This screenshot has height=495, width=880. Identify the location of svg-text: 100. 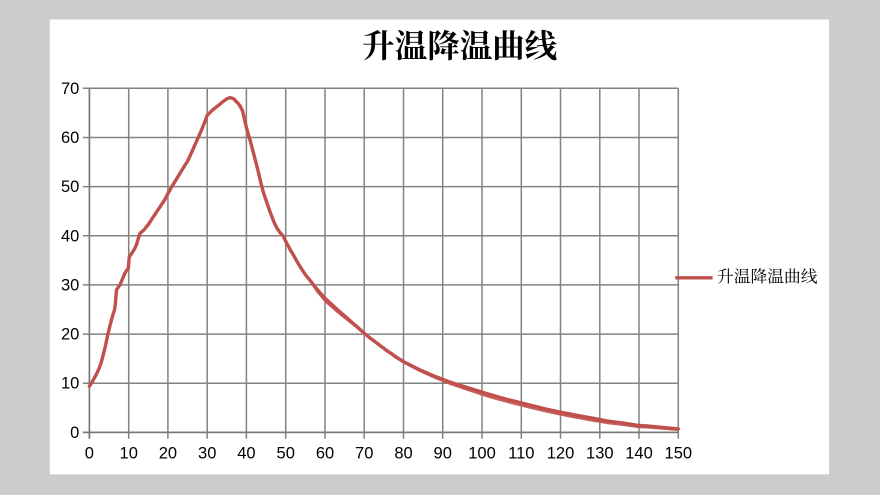
(482, 453).